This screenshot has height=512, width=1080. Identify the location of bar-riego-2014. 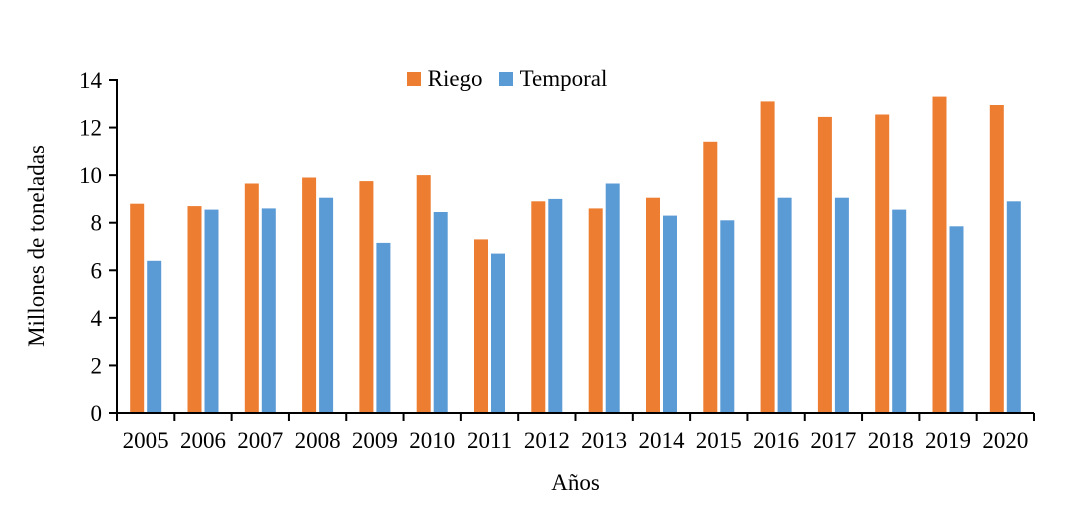
(653, 305).